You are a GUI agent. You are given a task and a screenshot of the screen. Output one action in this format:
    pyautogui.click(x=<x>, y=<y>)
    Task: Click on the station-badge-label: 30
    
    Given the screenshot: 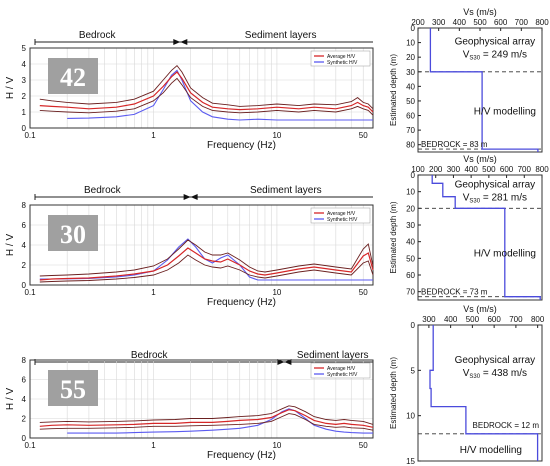 What is the action you would take?
    pyautogui.click(x=73, y=234)
    